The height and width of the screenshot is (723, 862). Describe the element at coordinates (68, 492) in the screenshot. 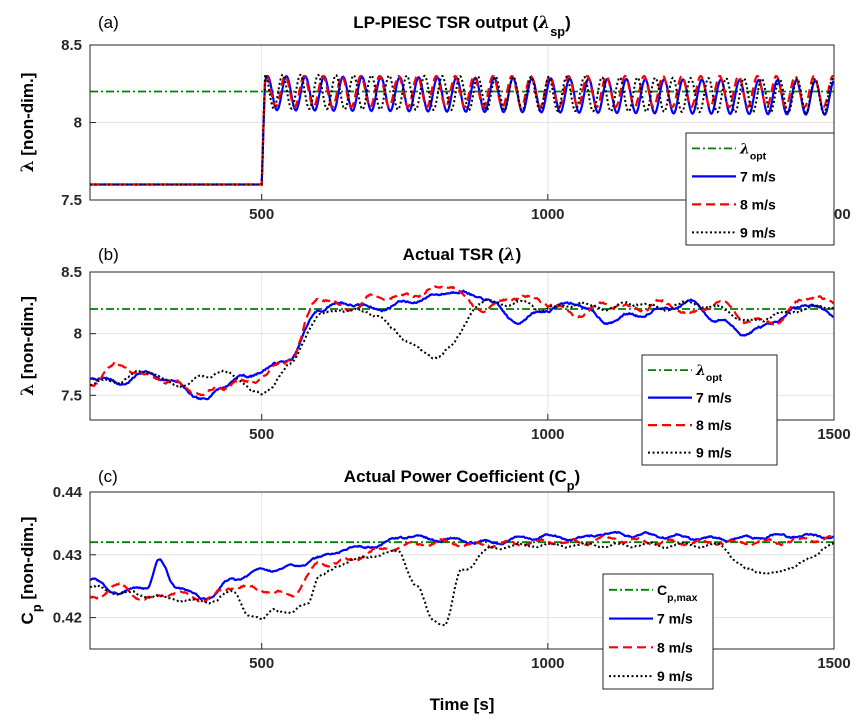

I see `y-tick-label: 0.44` at that location.